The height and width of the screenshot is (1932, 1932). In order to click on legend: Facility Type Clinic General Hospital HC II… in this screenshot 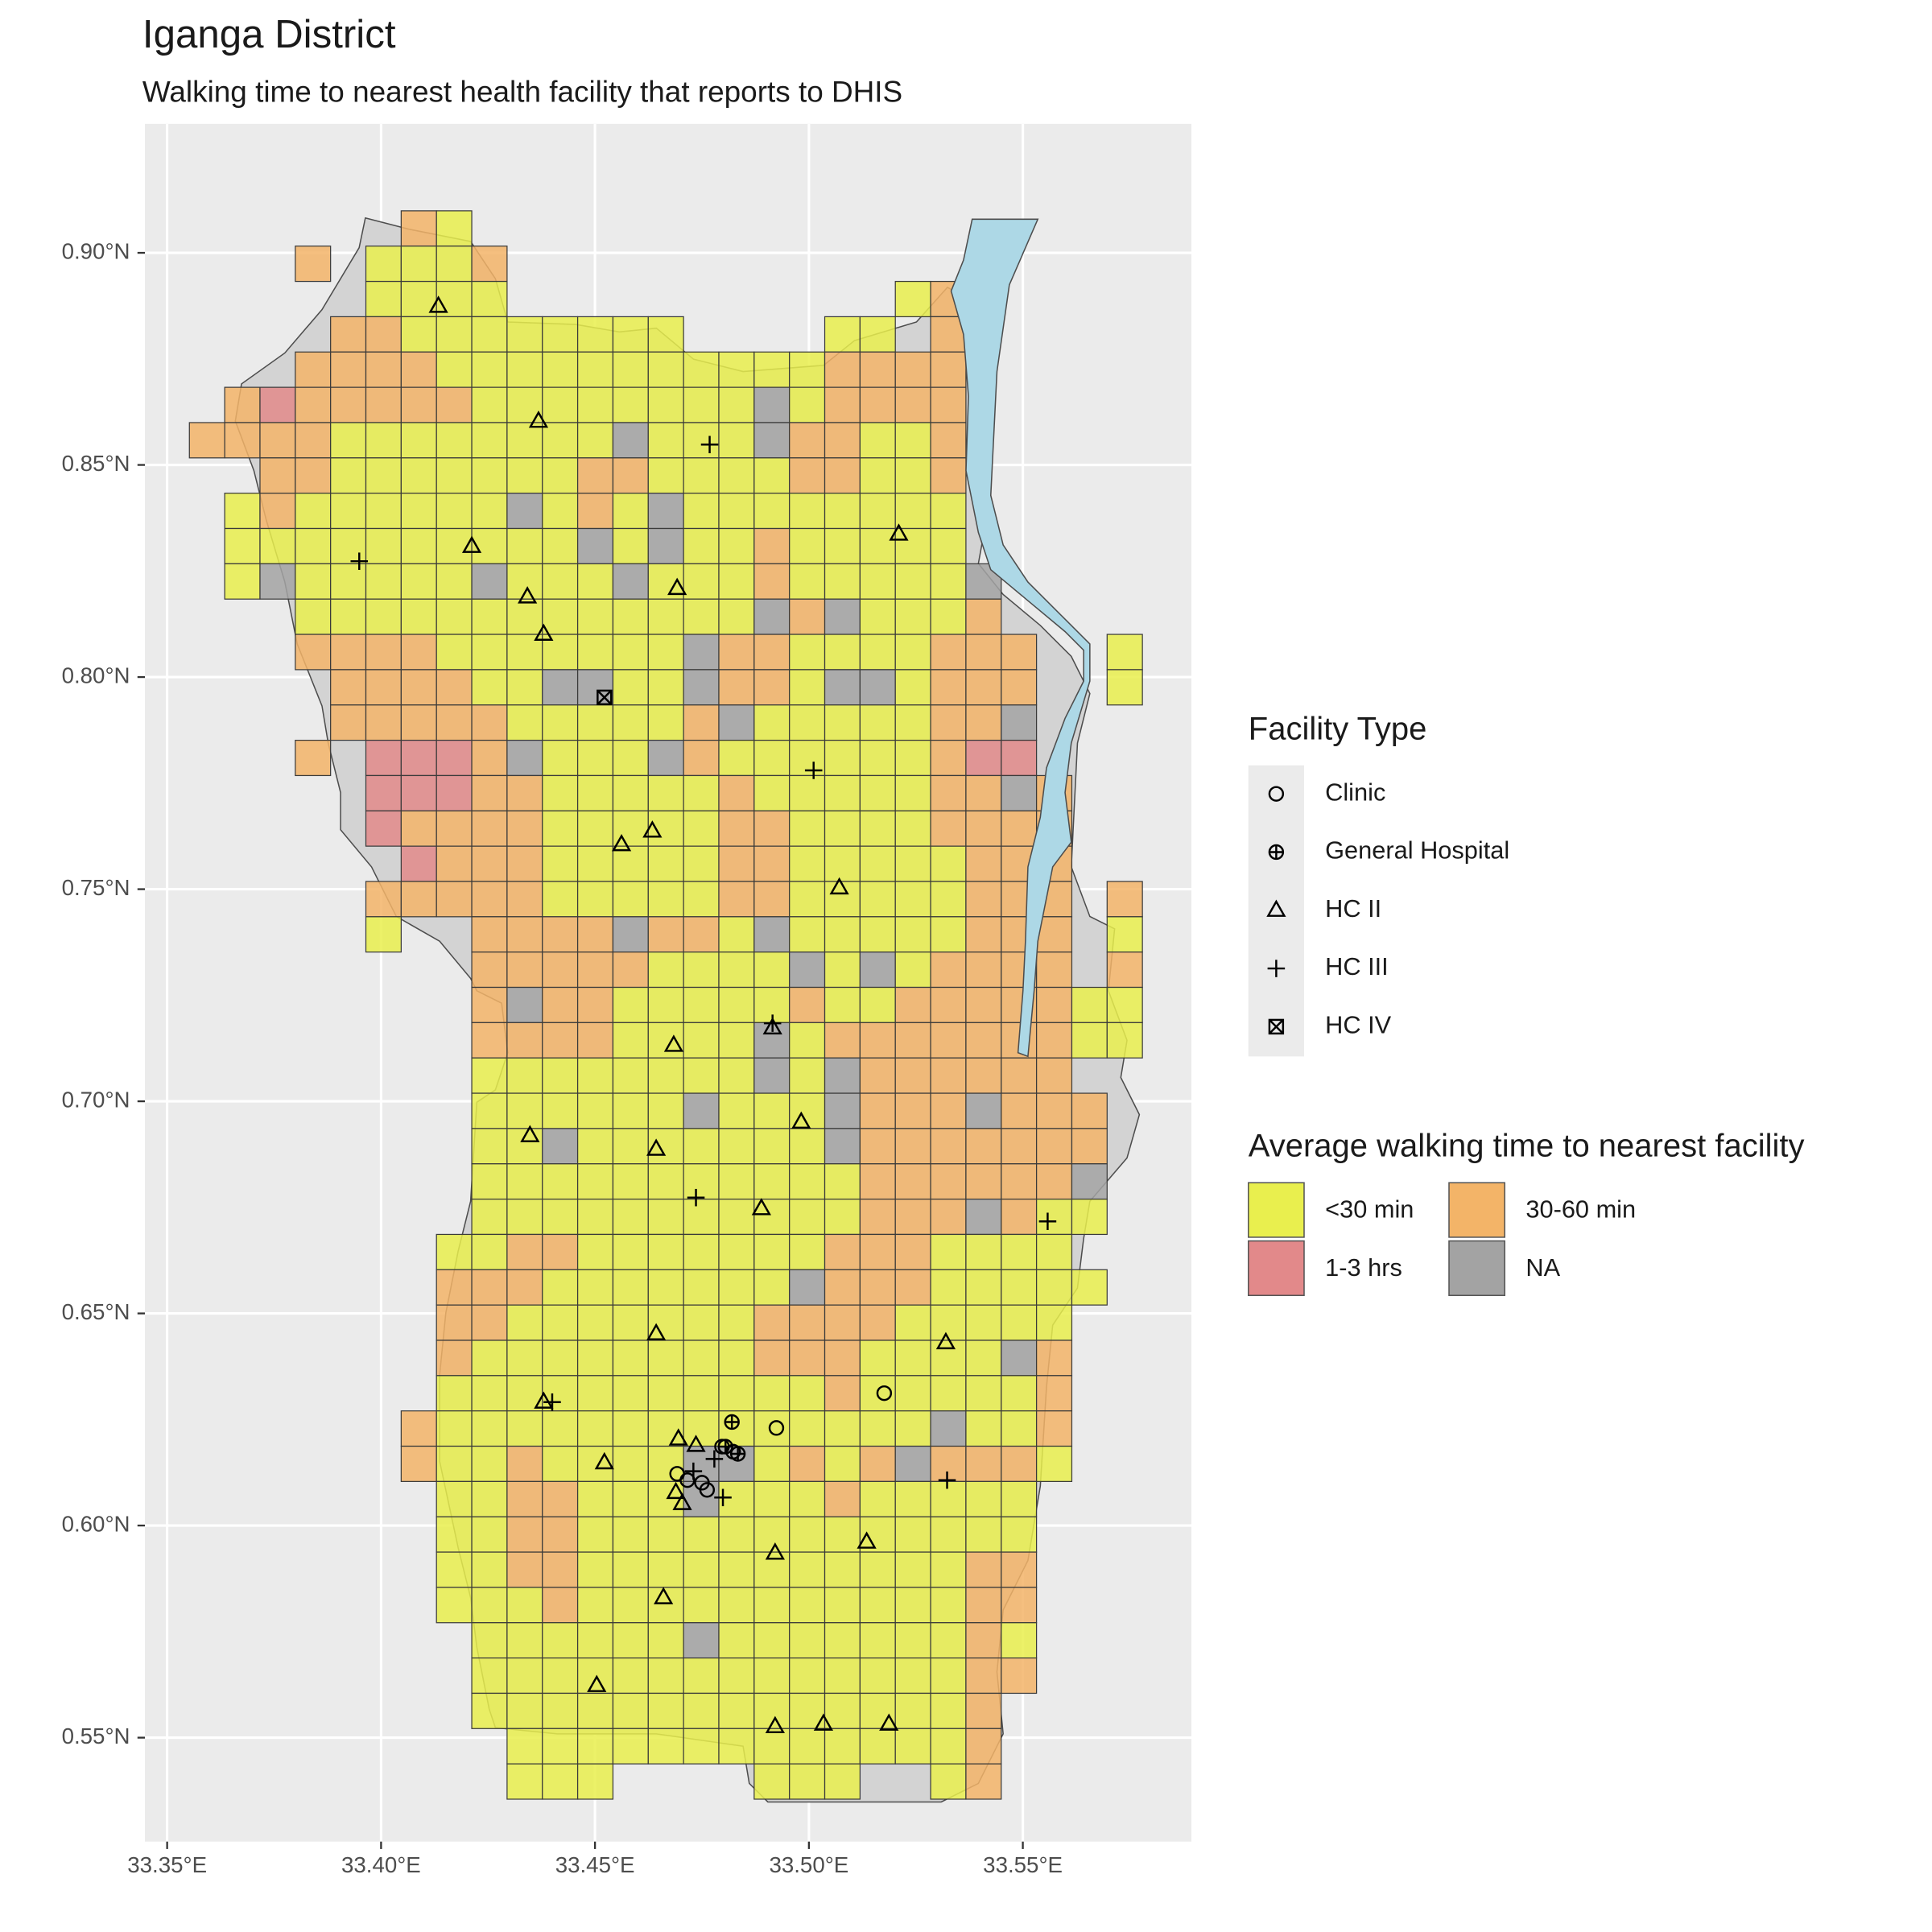, I will do `click(1526, 1003)`.